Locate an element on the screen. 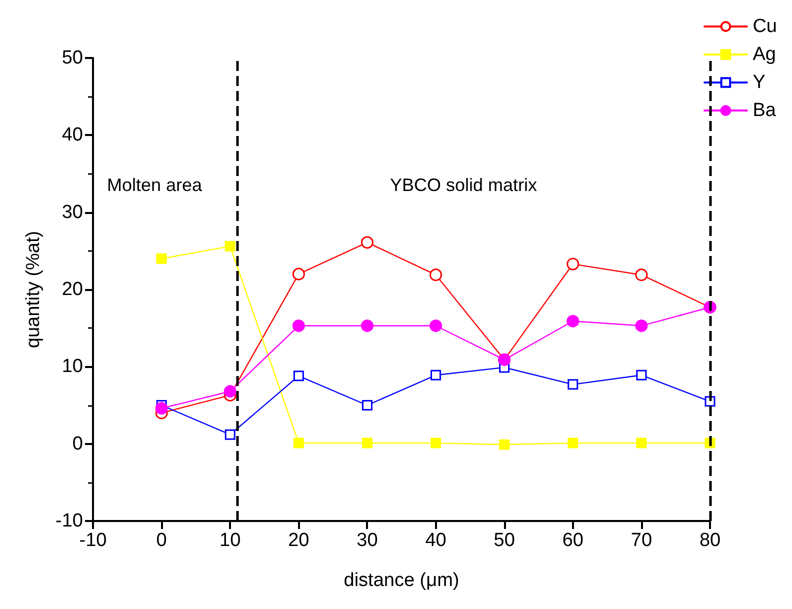  y-tick-label: 30 is located at coordinates (72, 212).